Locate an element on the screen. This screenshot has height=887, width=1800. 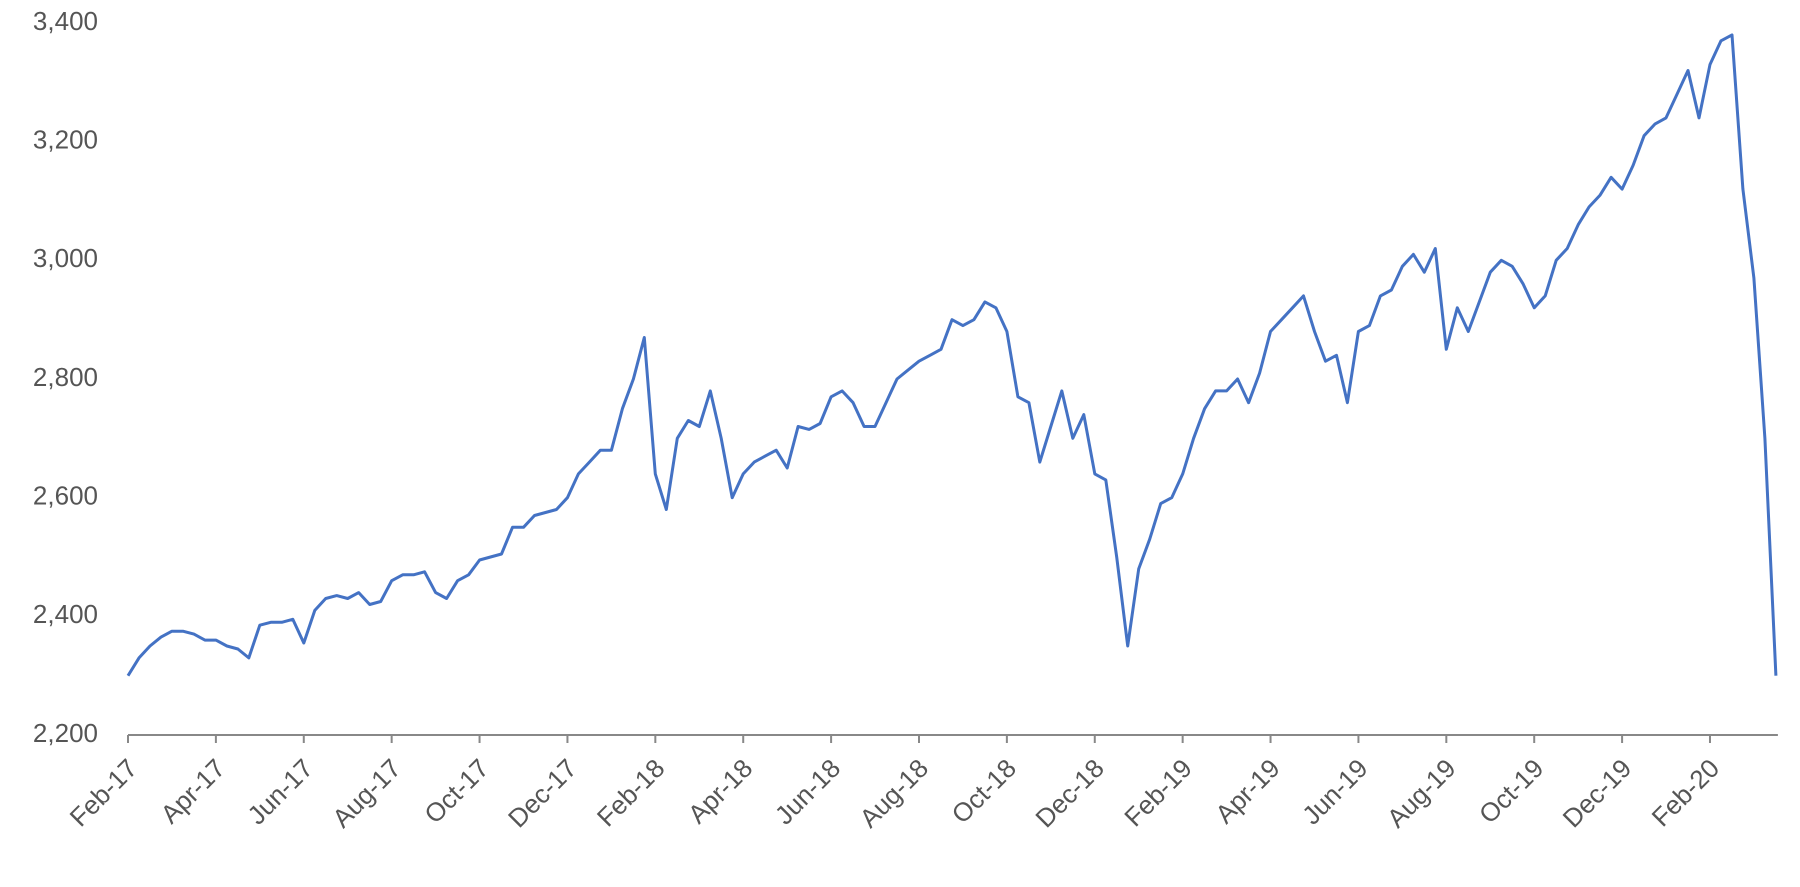
x-tick-label: Feb-17 is located at coordinates (103, 792).